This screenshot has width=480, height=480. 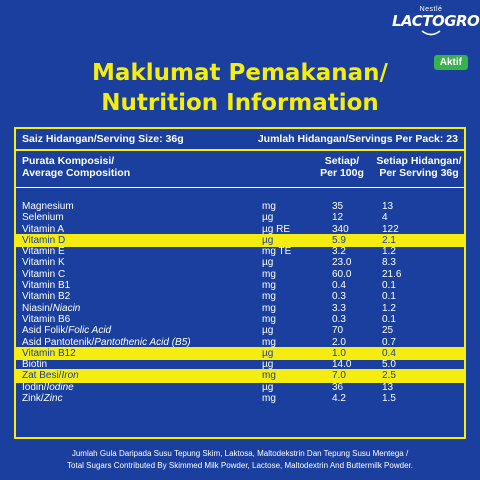 What do you see at coordinates (240, 376) in the screenshot?
I see `table-row: Zat Besi/Iron mg 7.0 2.5` at bounding box center [240, 376].